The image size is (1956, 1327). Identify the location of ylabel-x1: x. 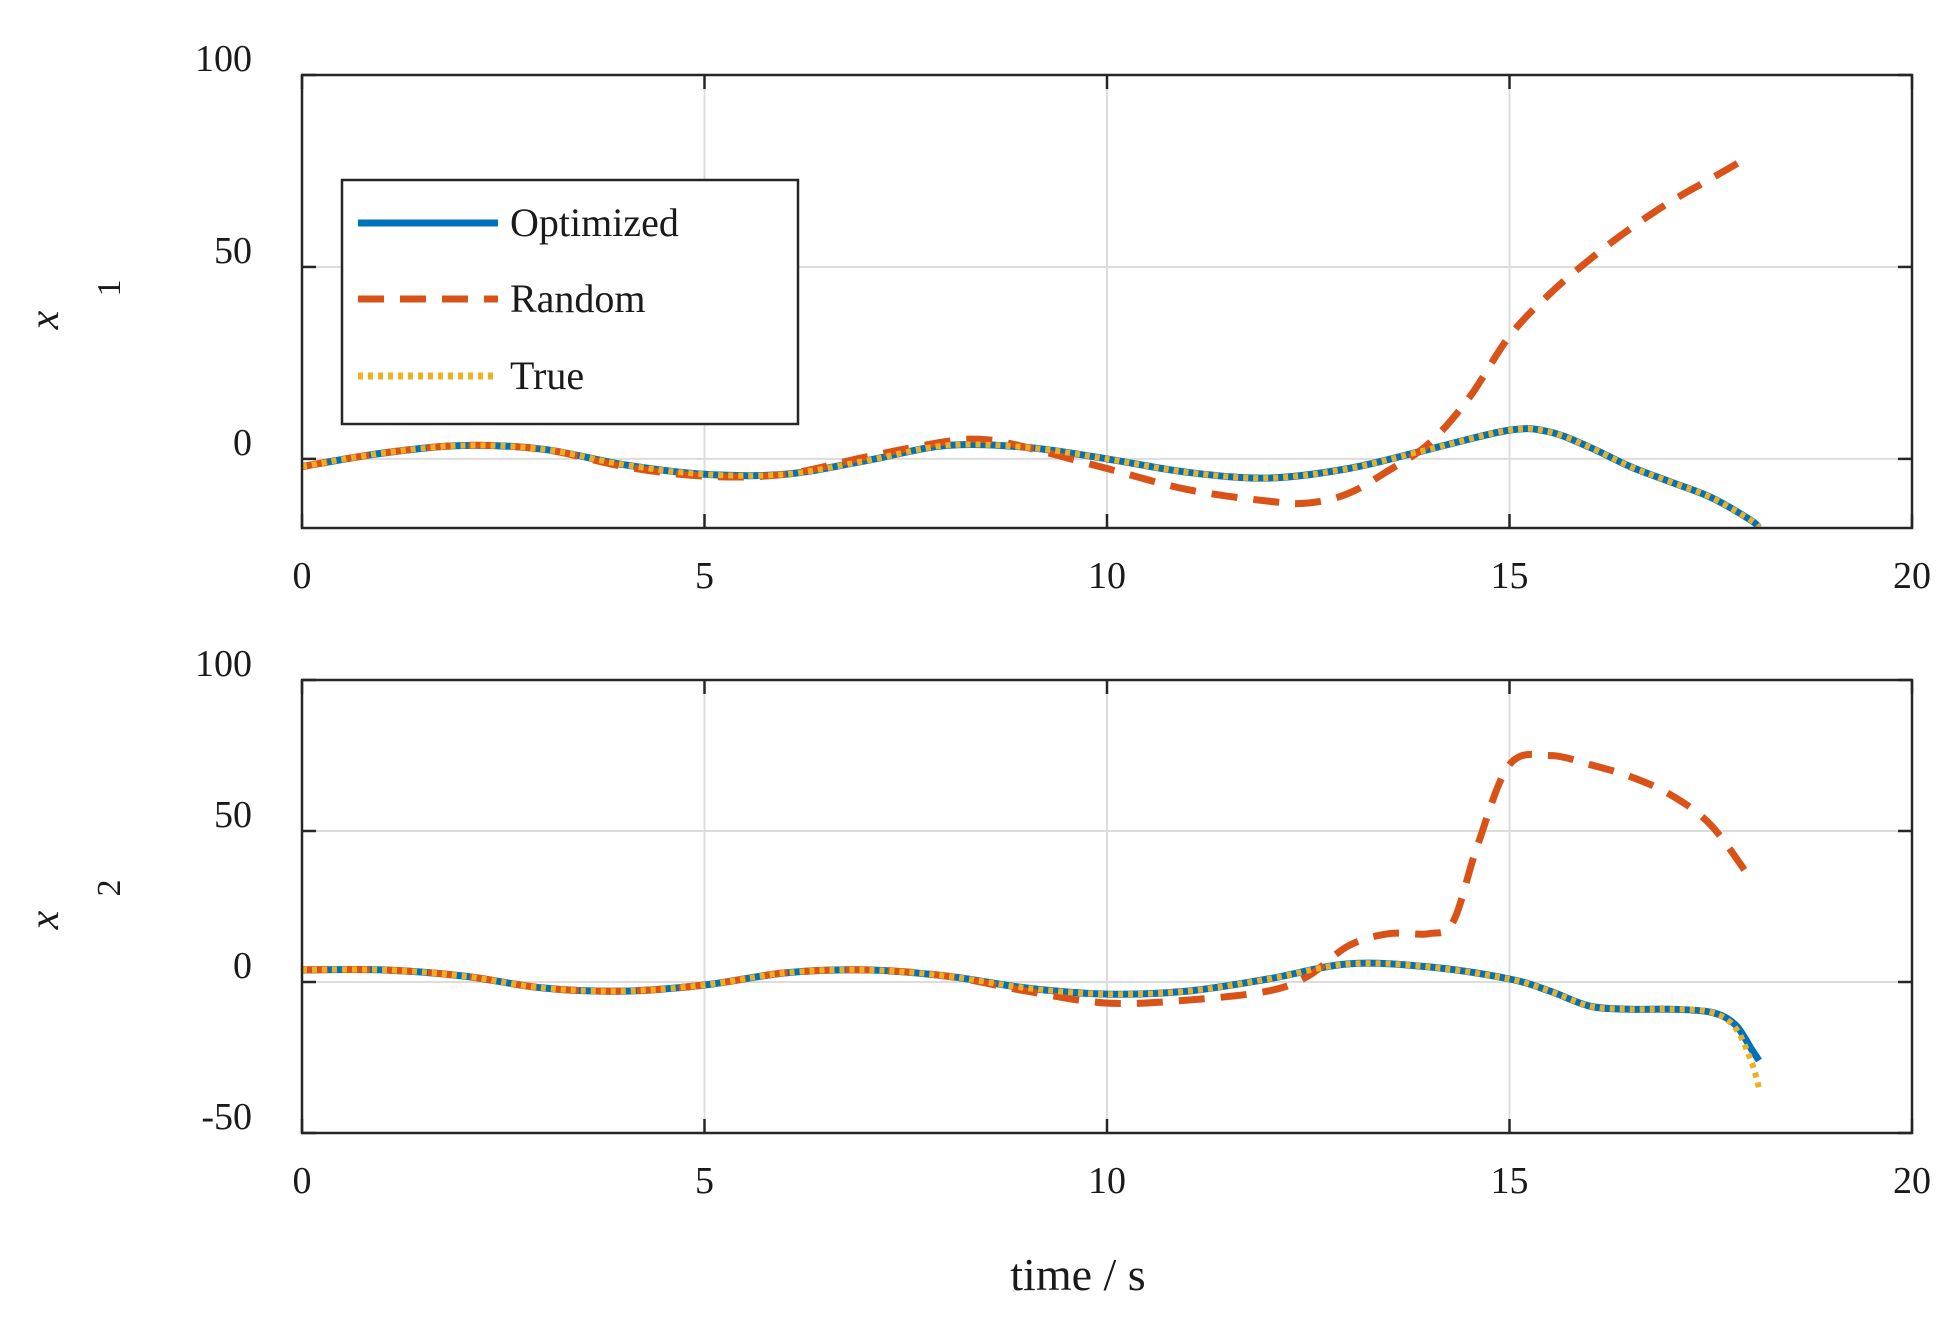
(45, 320).